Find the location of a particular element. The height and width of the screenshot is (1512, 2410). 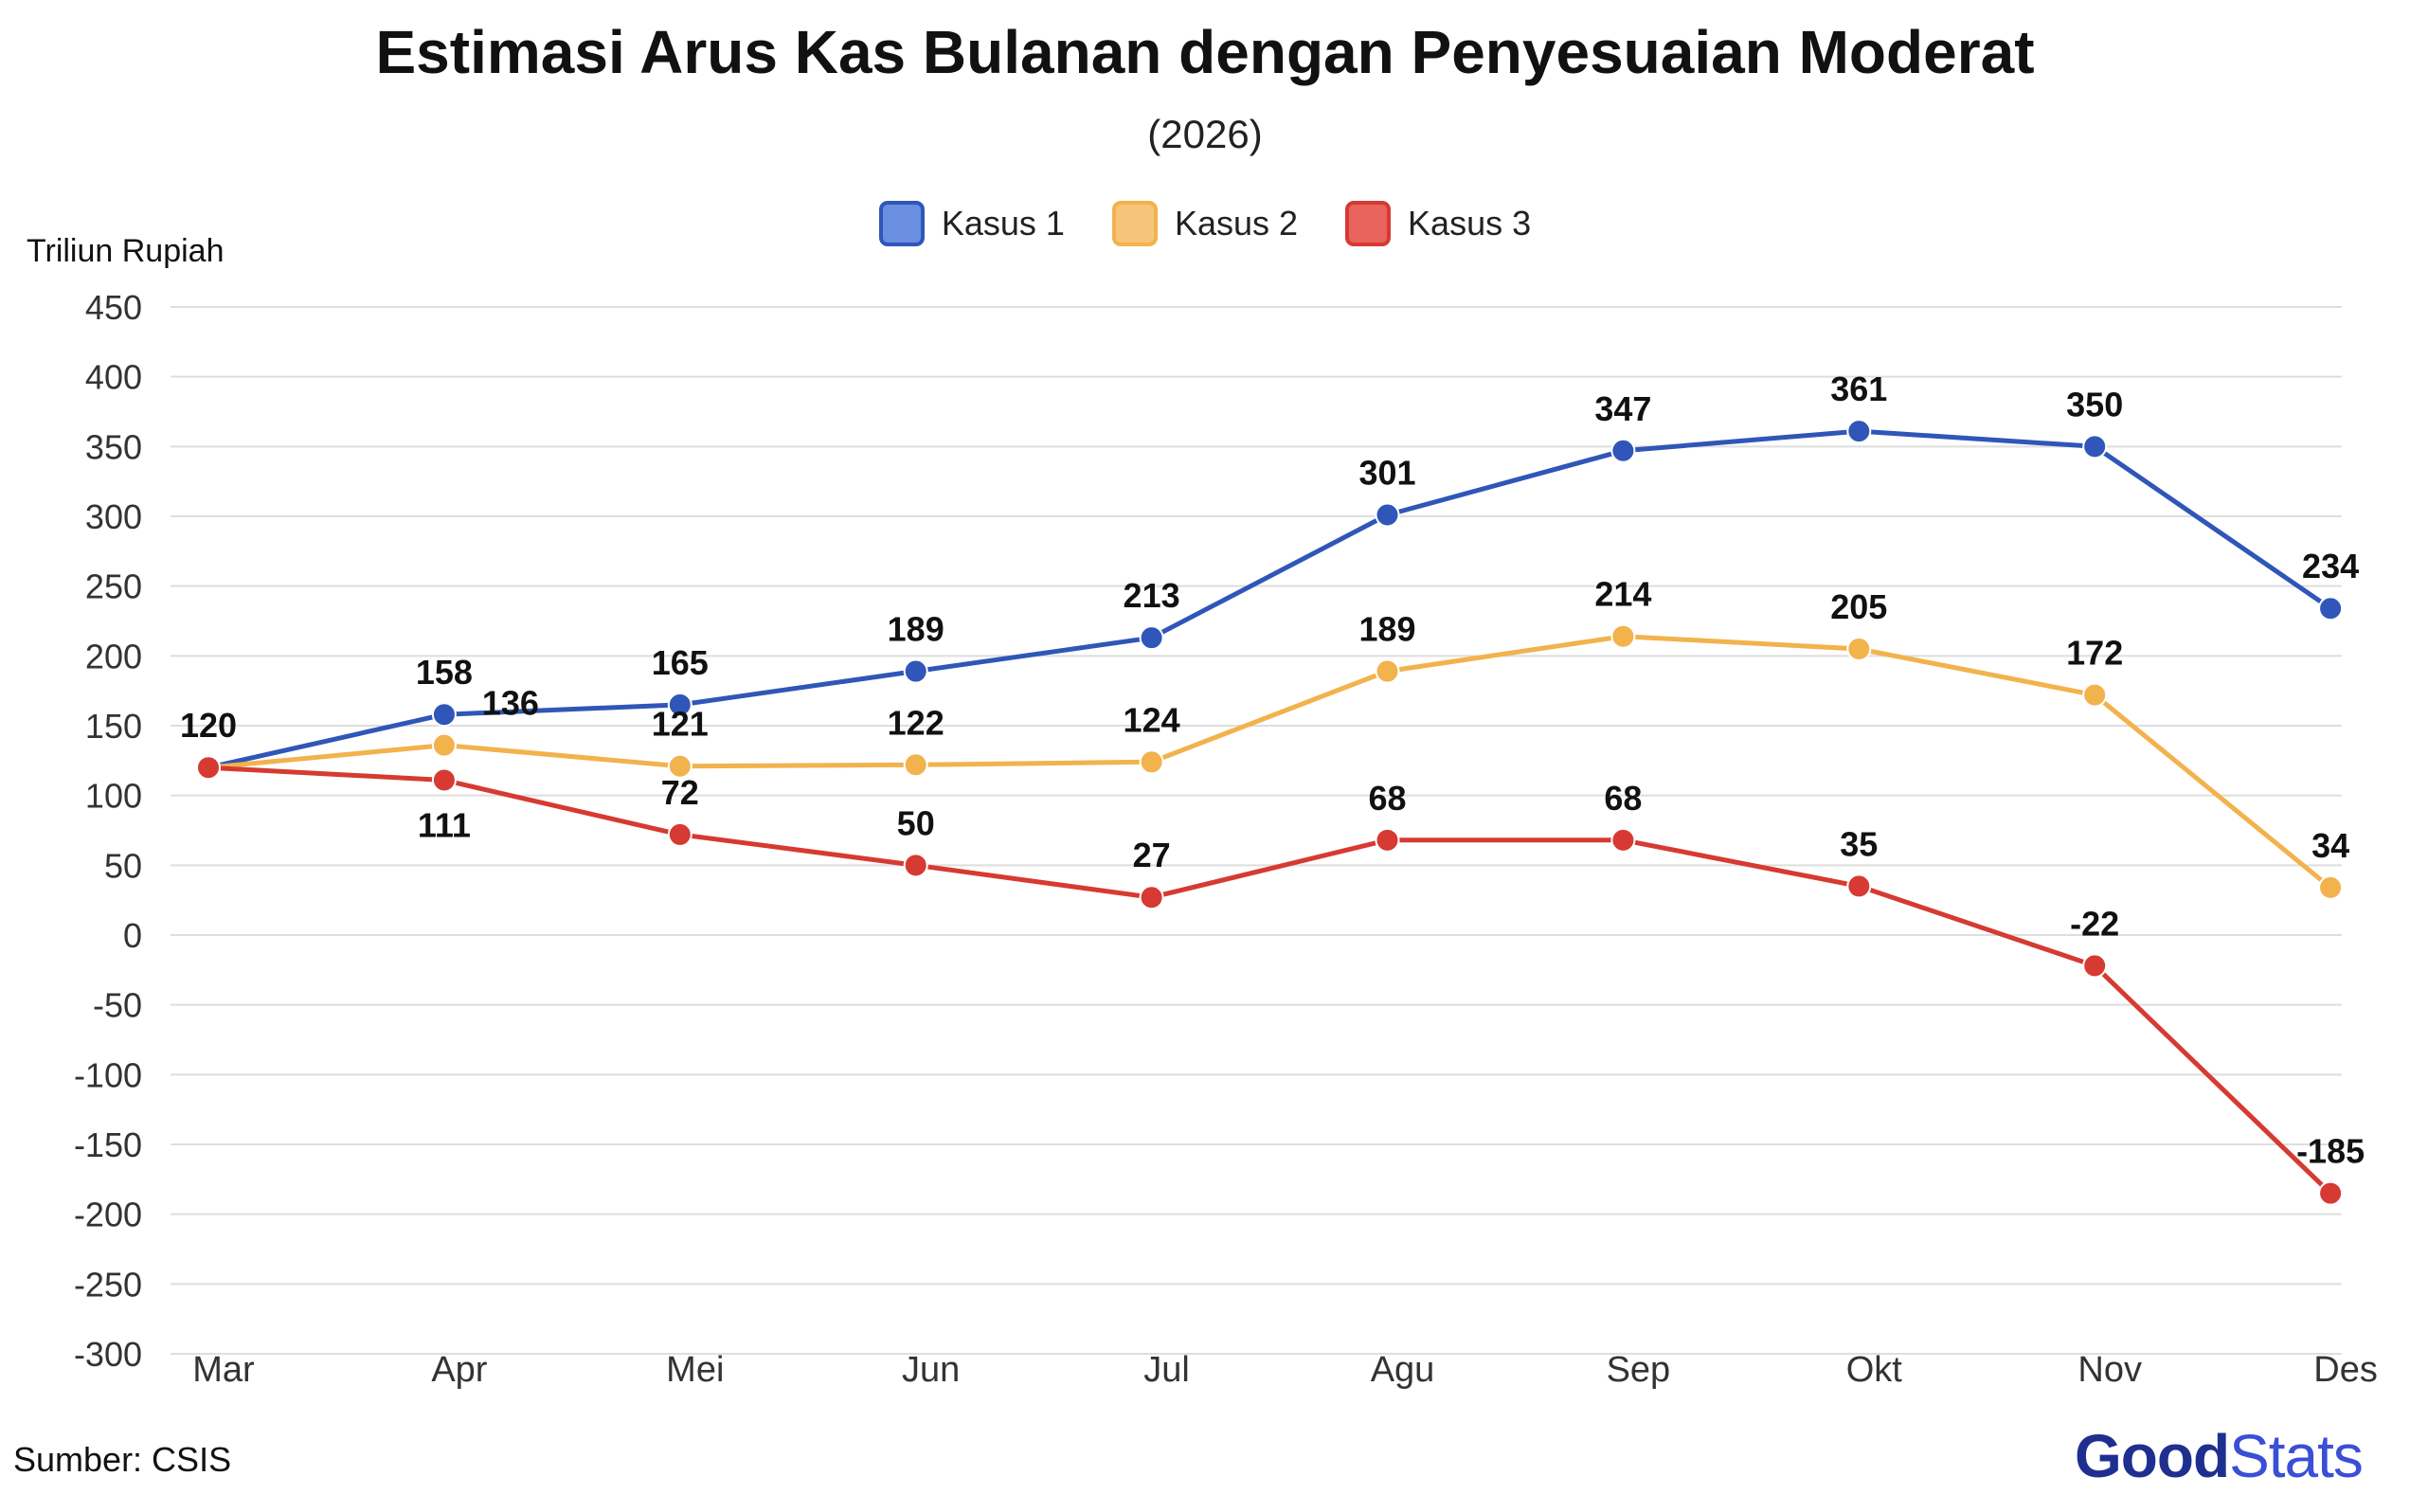

y-tick-label: 450 is located at coordinates (113, 307).